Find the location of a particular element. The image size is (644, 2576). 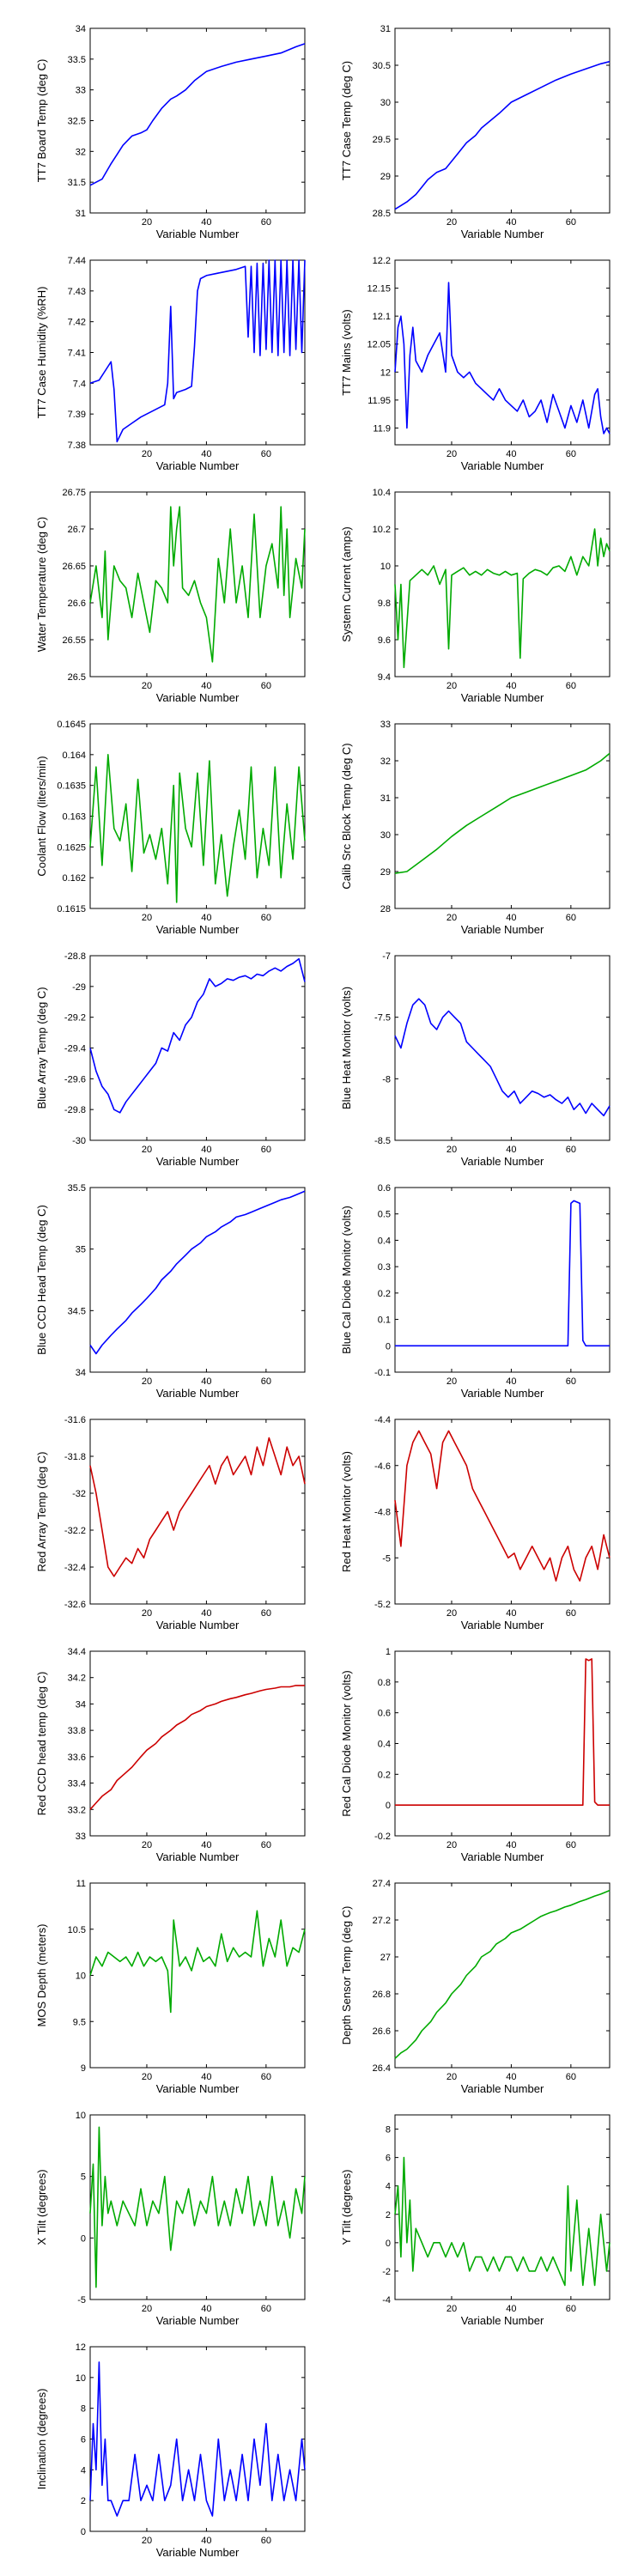

y-tick-label: -7 is located at coordinates (387, 957).